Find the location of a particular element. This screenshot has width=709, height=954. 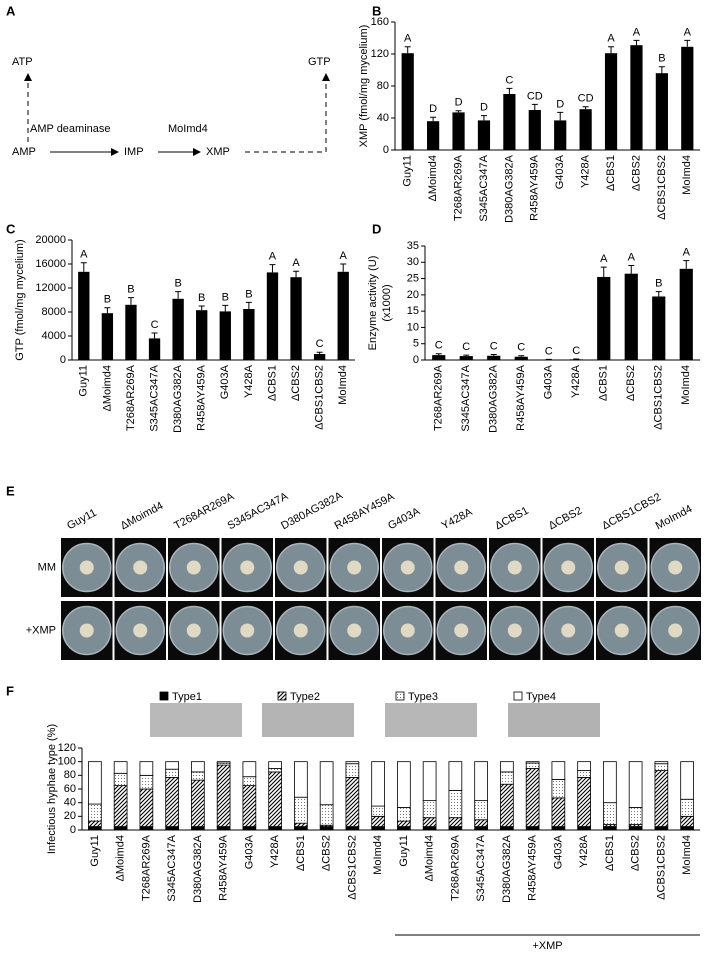

legend-label: Type4 is located at coordinates (541, 697).